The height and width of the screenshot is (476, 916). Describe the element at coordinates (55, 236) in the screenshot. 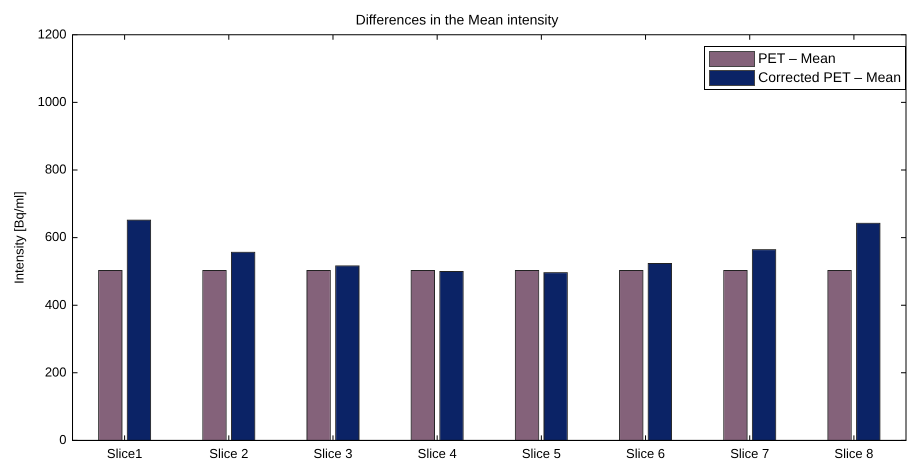

I see `y-tick-label: 600` at that location.